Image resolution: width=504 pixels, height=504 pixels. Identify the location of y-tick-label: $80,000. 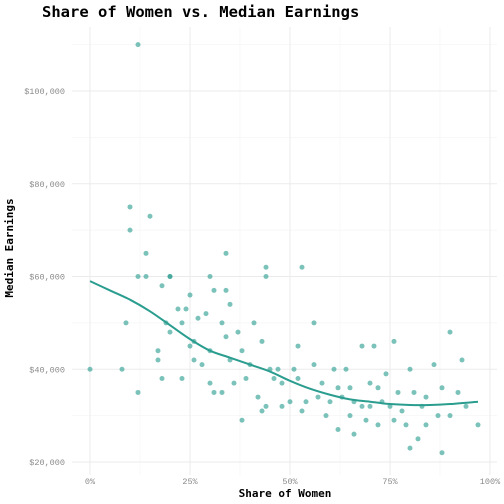
(47, 185).